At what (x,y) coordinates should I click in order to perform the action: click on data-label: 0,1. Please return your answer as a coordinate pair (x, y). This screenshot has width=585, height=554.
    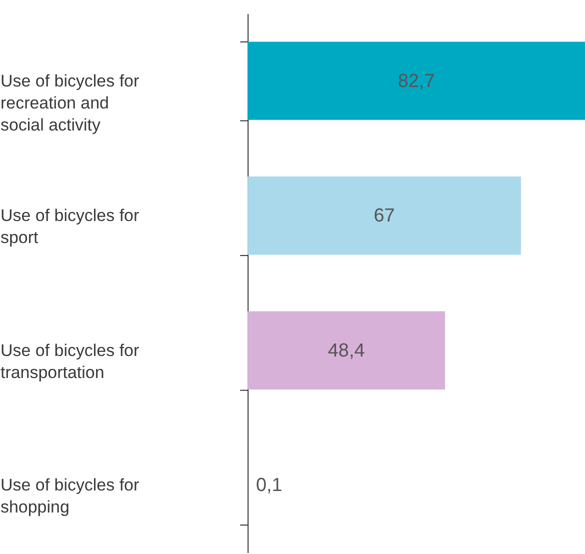
    Looking at the image, I should click on (269, 485).